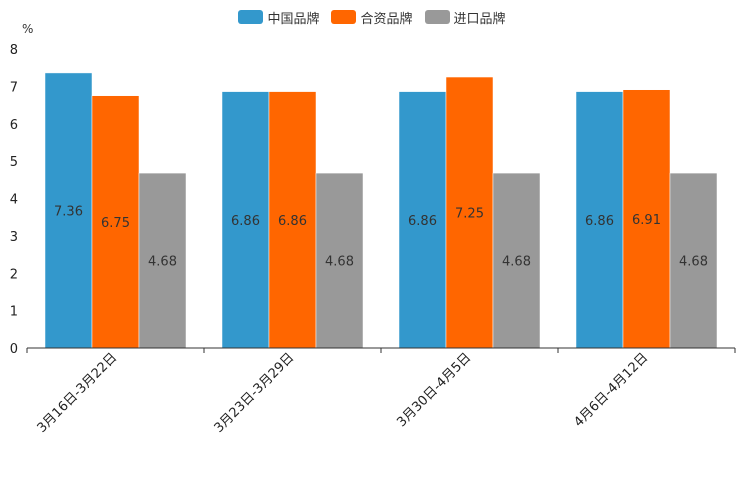 This screenshot has height=496, width=744. What do you see at coordinates (78, 393) in the screenshot?
I see `x-tick-label-0: 3月16日-3月22日` at bounding box center [78, 393].